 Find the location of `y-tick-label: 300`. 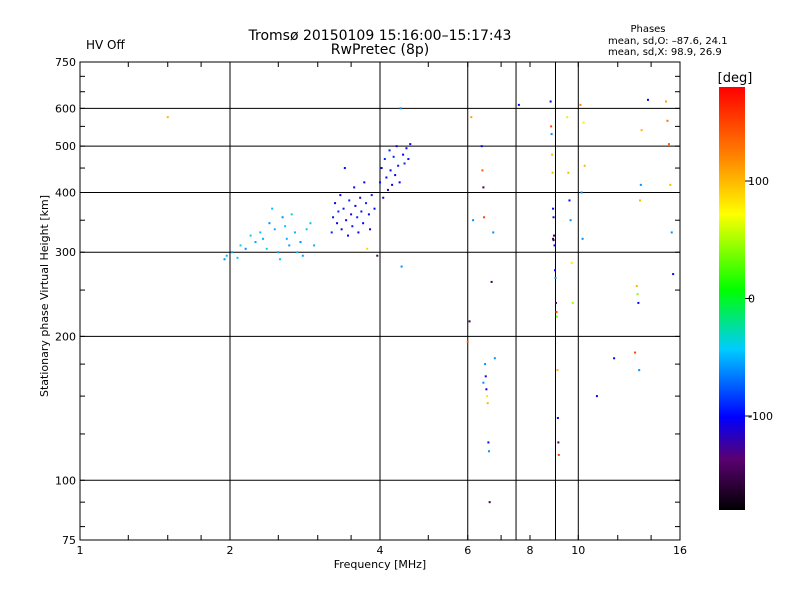

y-tick-label: 300 is located at coordinates (65, 252).